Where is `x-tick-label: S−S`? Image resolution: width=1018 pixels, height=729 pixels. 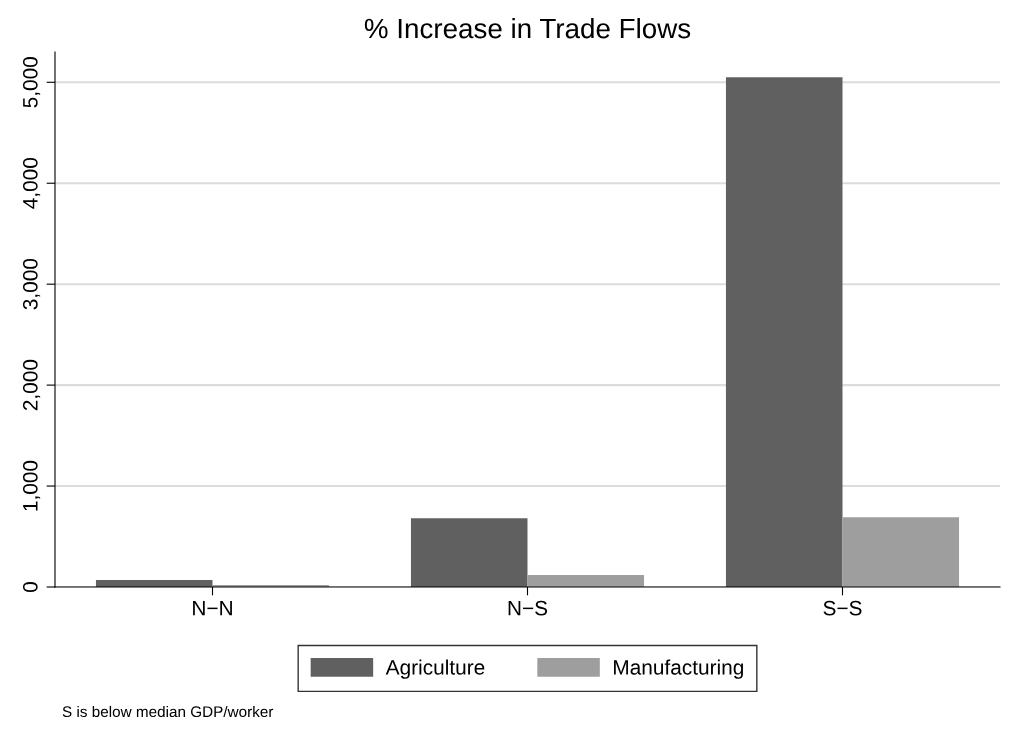 x-tick-label: S−S is located at coordinates (842, 608).